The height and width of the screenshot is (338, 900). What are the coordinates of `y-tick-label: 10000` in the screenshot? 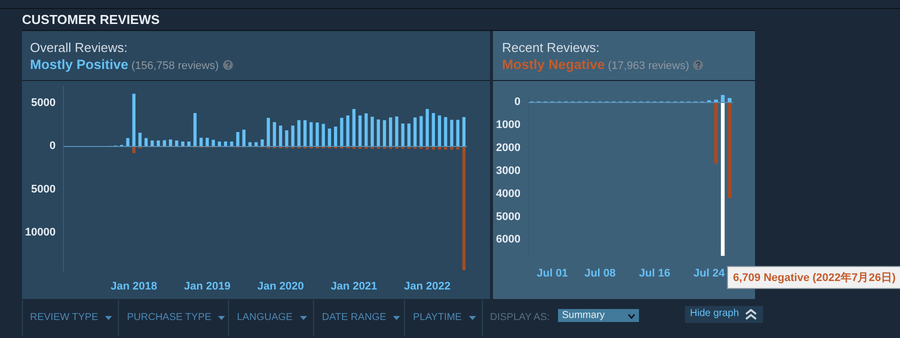 It's located at (40, 232).